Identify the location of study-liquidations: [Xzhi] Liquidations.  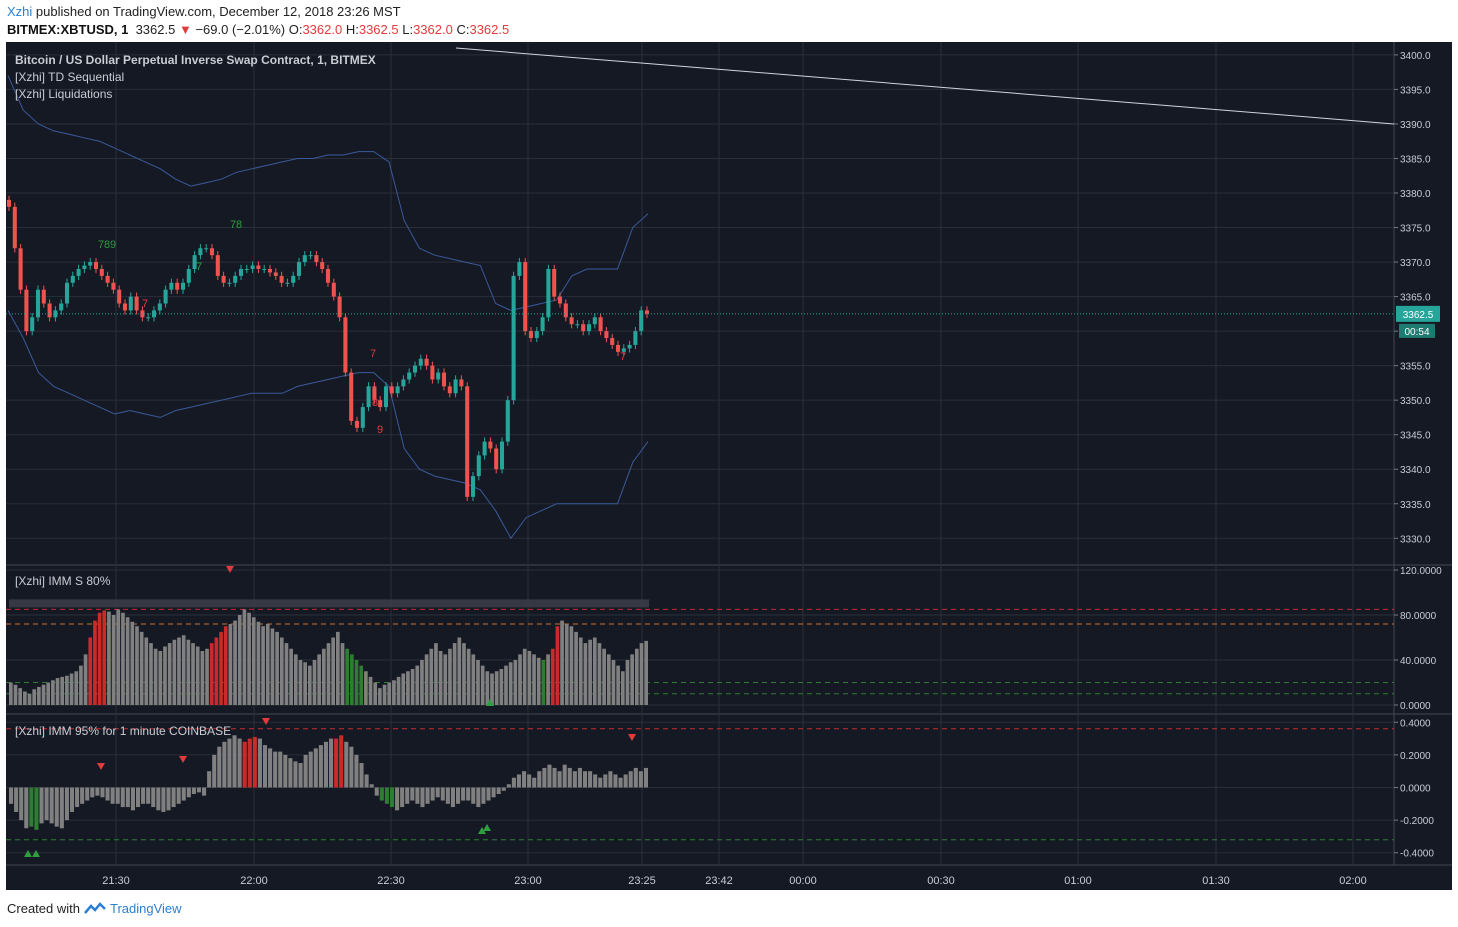
(64, 94).